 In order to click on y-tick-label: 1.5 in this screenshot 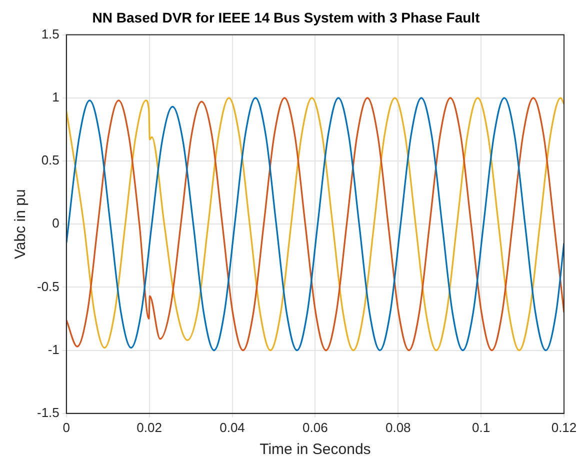, I will do `click(50, 34)`.